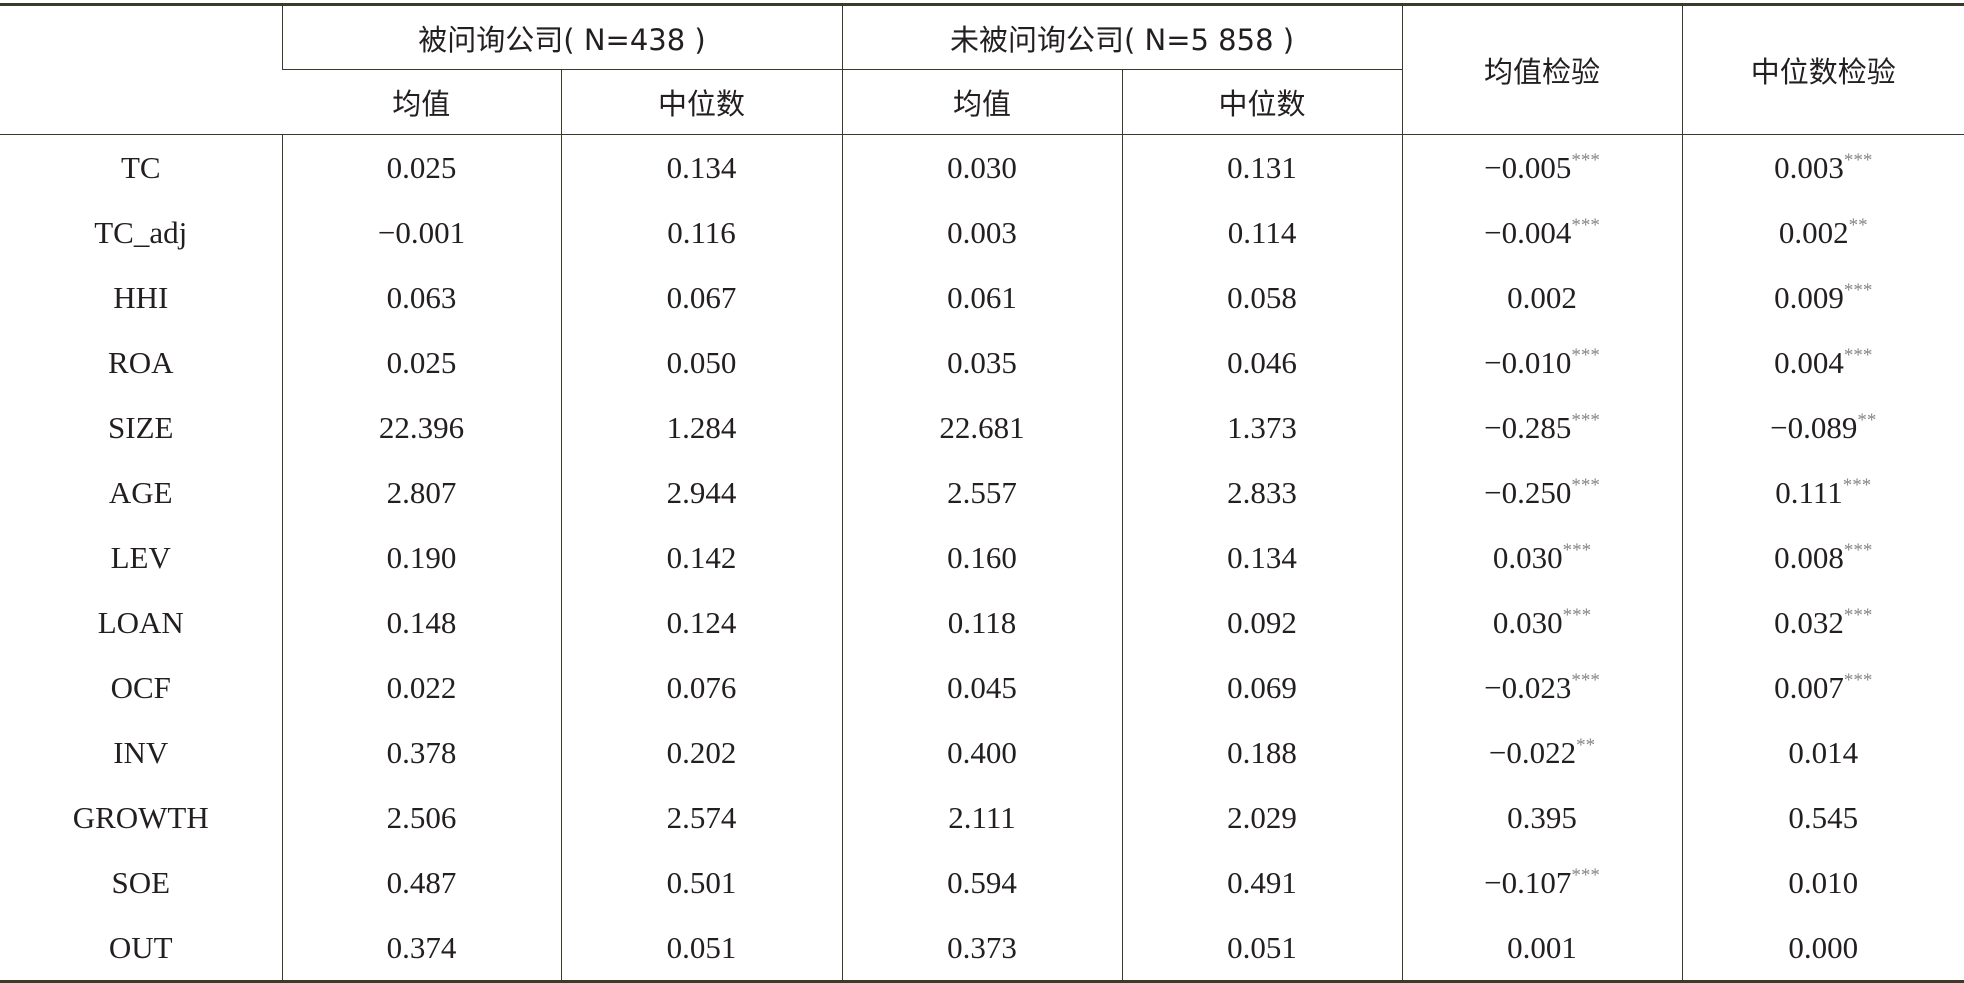 The image size is (1964, 983). What do you see at coordinates (421, 557) in the screenshot?
I see `cell: 0.190` at bounding box center [421, 557].